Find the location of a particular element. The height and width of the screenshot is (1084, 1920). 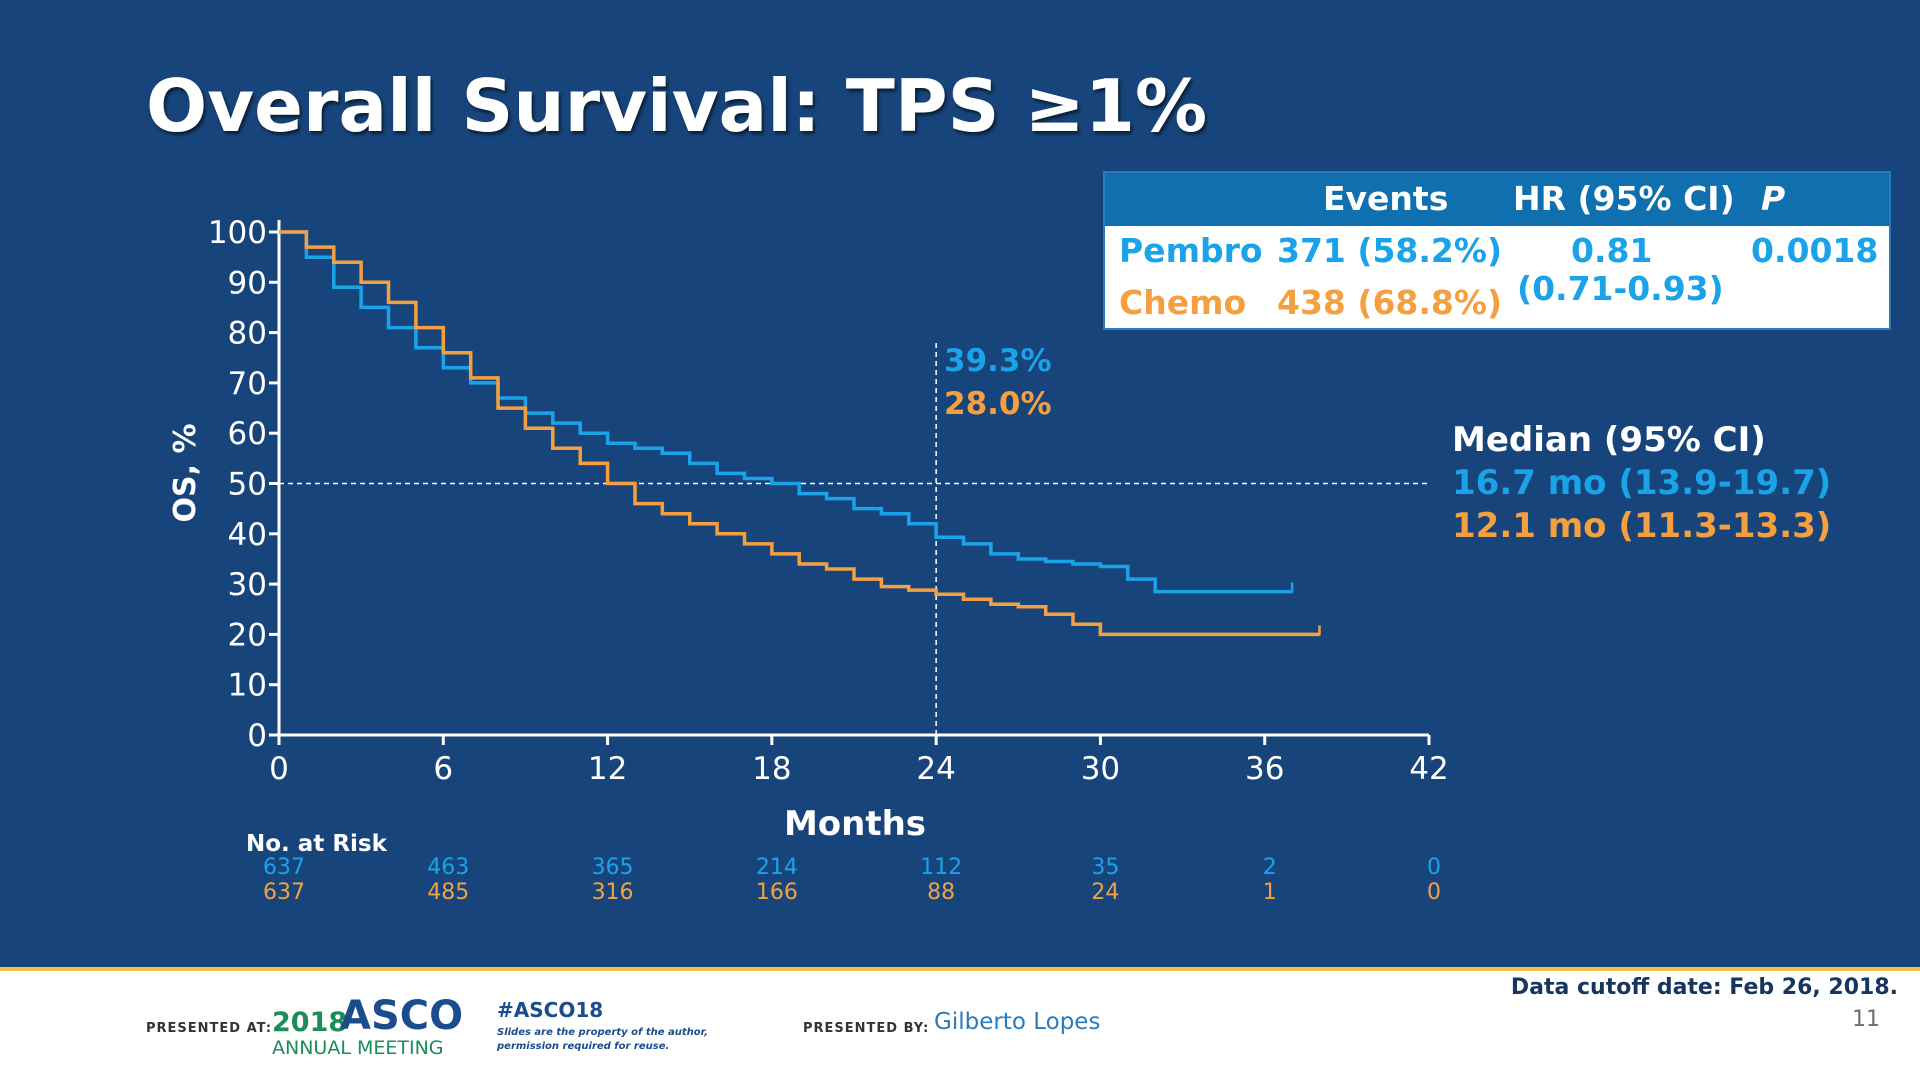

risk-table: 637 463 365 214 112 35 2 0 637 485 316 166 88 24 1 0 is located at coordinates (852, 880).